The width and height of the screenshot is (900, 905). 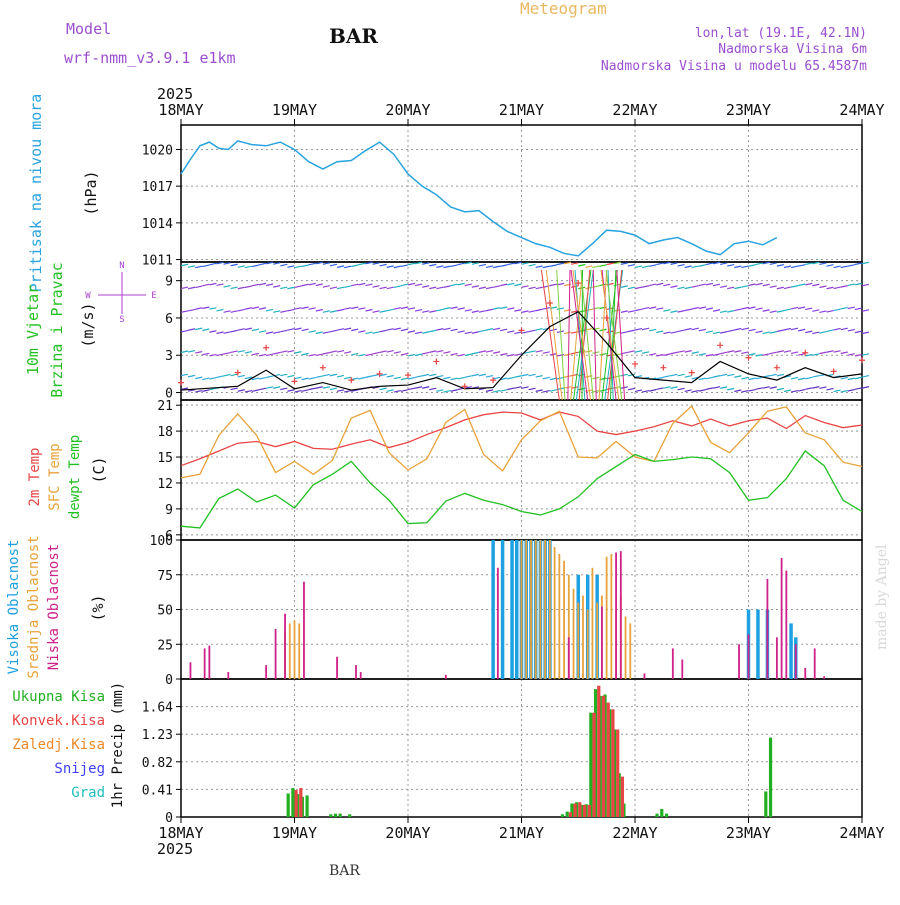 I want to click on y-tick-label: 1.23, so click(x=157, y=735).